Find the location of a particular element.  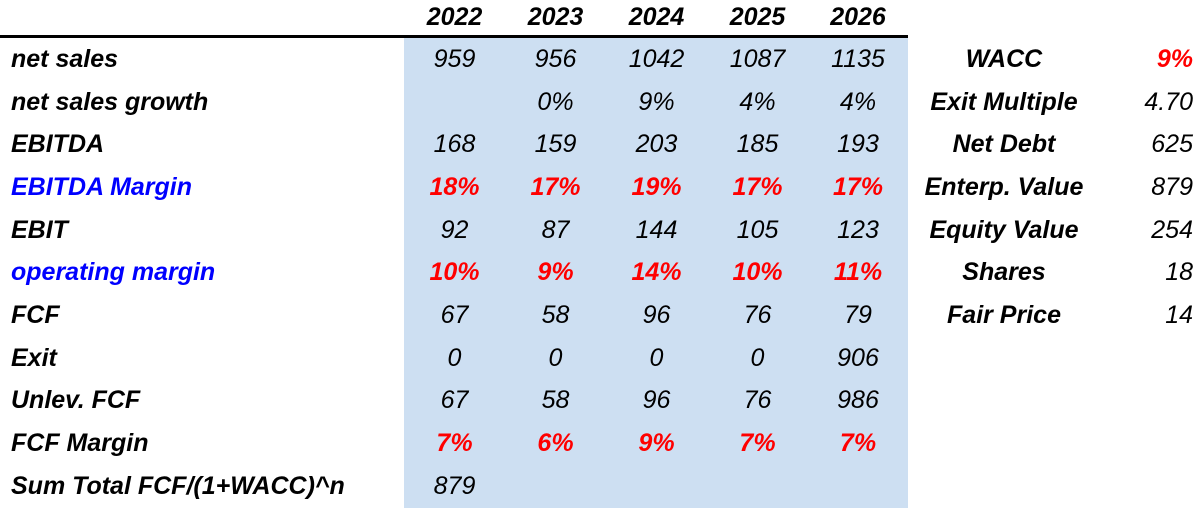

summary-value: 254 is located at coordinates (1172, 229).